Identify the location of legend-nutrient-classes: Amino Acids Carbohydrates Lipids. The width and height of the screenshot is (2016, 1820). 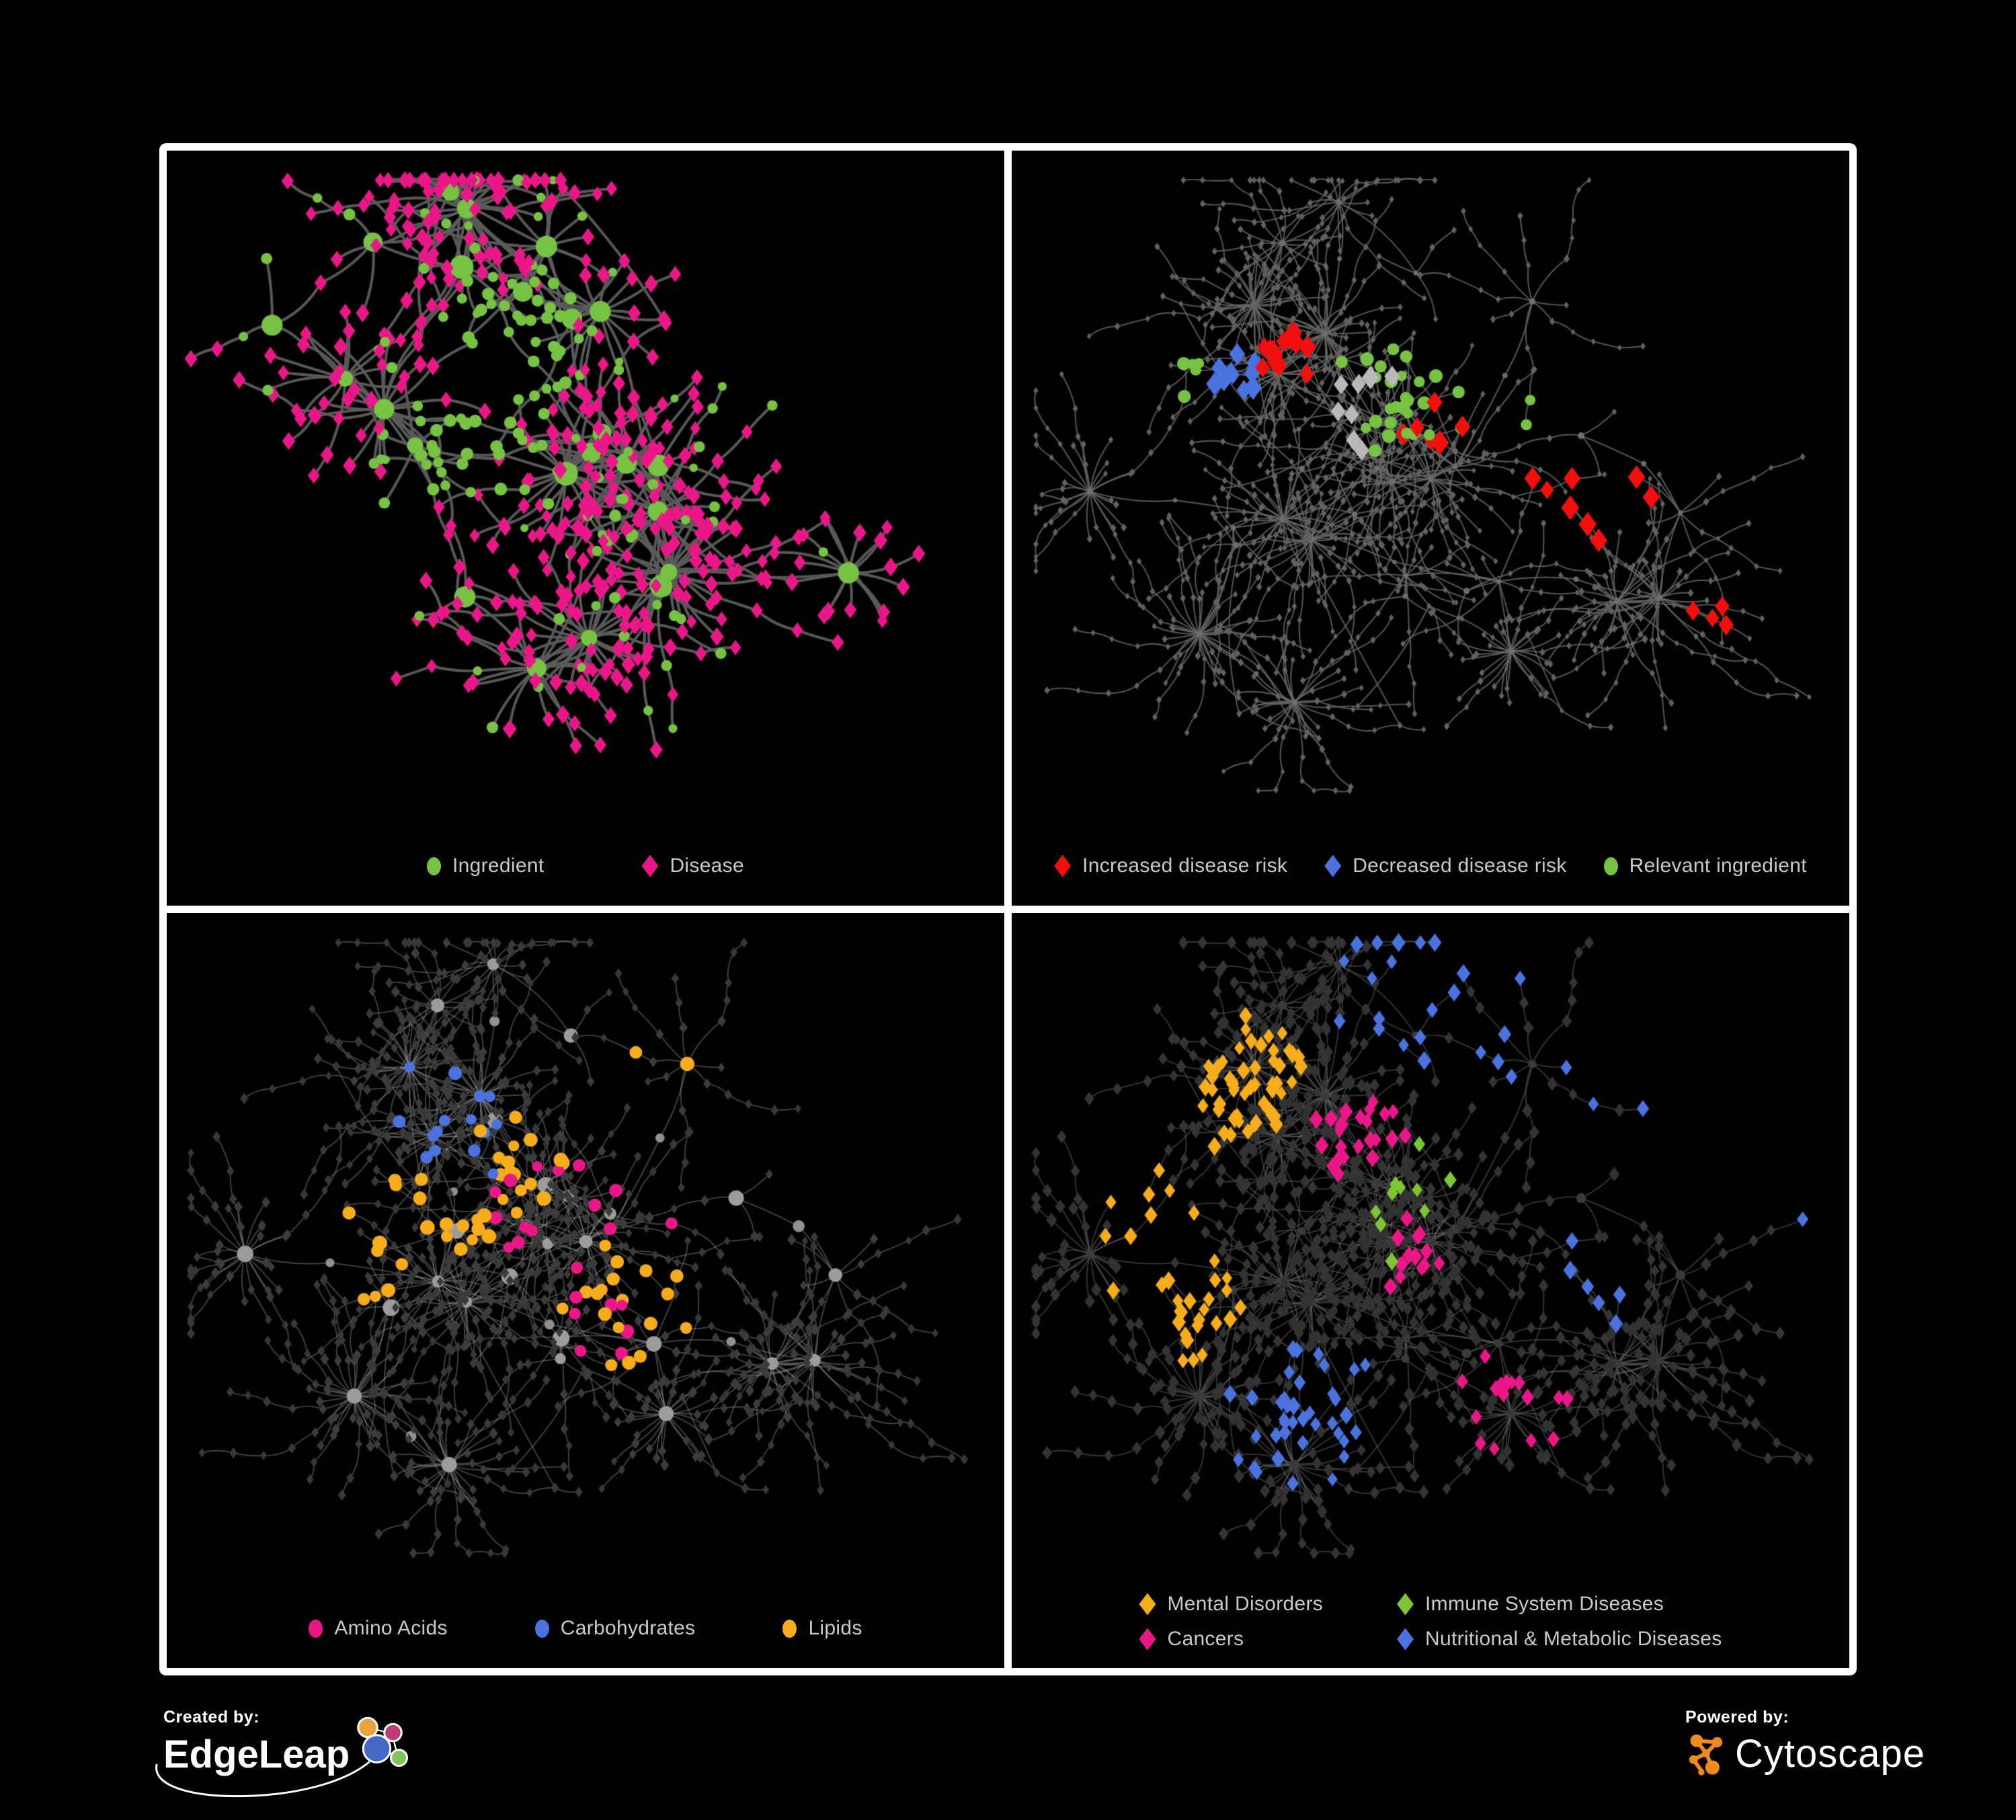
(585, 1628).